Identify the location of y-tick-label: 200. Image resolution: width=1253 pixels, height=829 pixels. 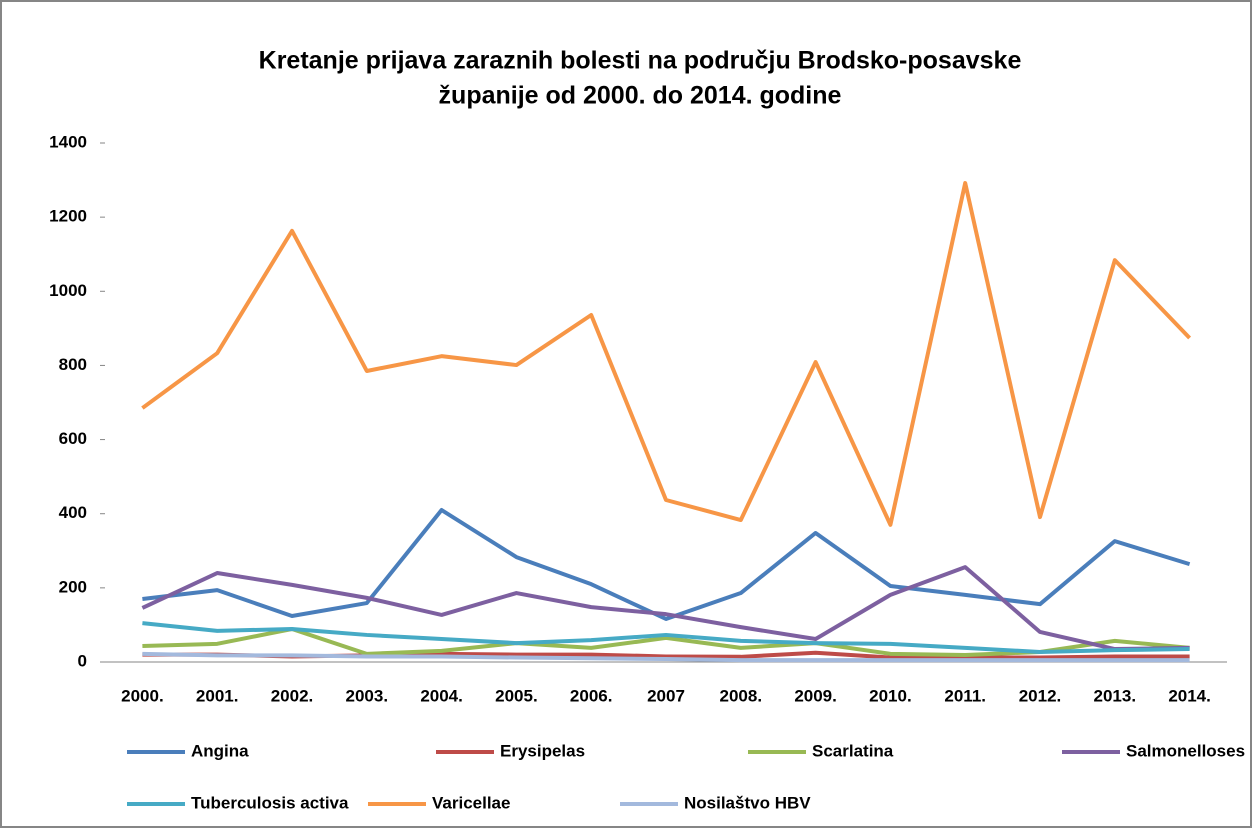
(73, 586).